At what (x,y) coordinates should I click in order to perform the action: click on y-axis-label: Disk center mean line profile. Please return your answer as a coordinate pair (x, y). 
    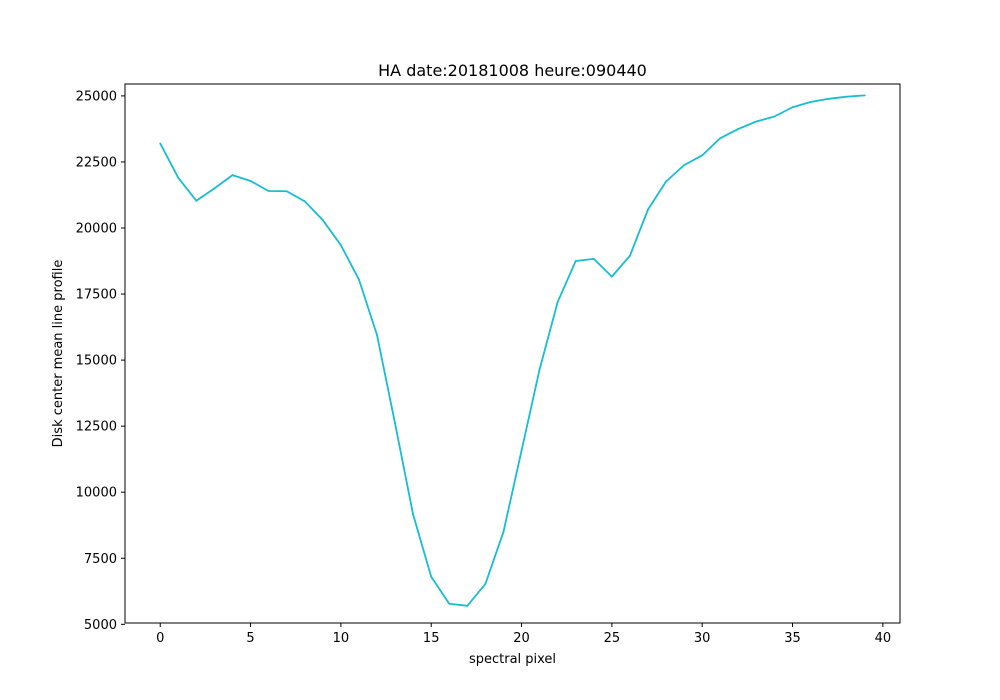
    Looking at the image, I should click on (58, 354).